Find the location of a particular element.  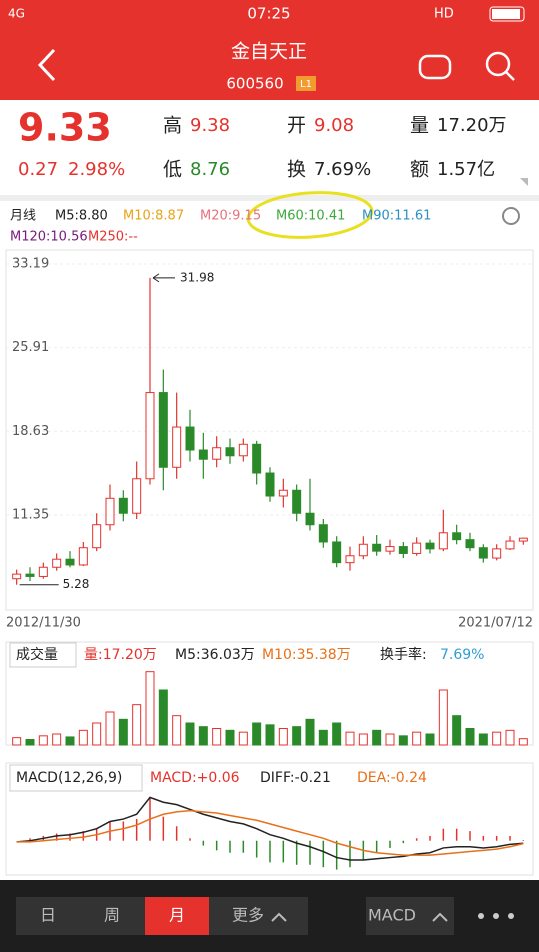

ma-period: 月线 is located at coordinates (23, 216).